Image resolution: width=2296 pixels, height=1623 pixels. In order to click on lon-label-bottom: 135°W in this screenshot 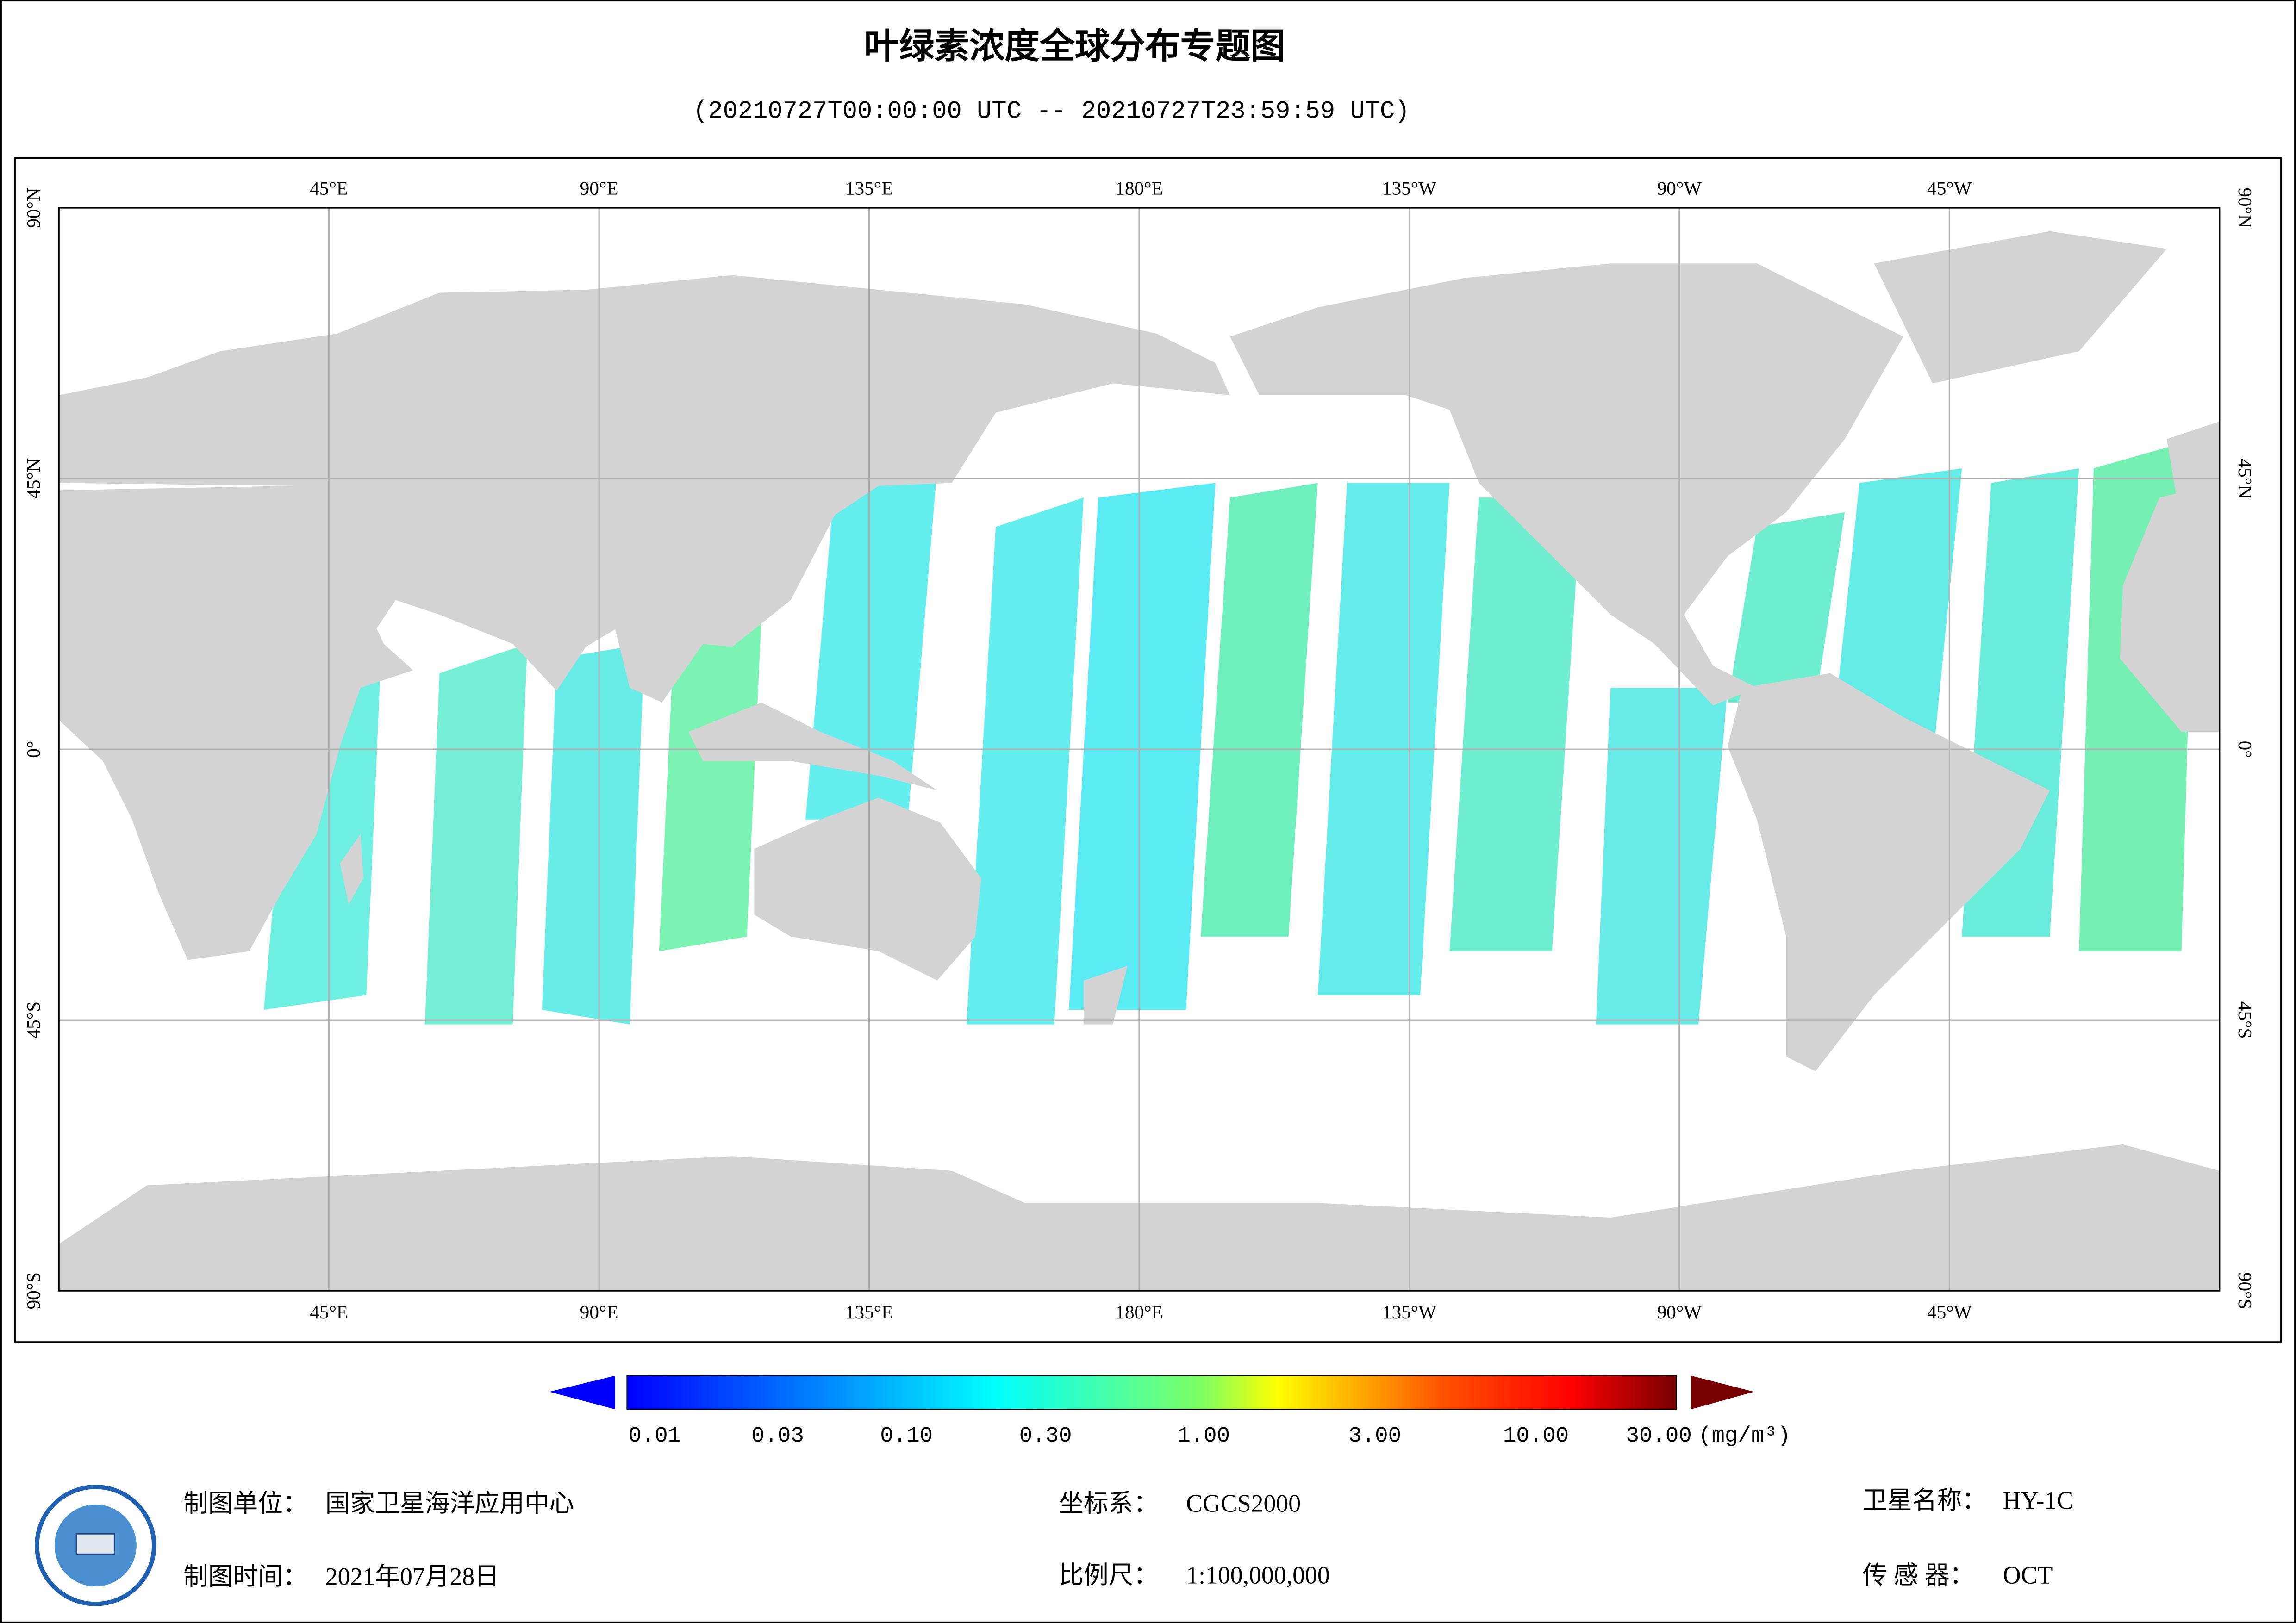, I will do `click(1409, 1312)`.